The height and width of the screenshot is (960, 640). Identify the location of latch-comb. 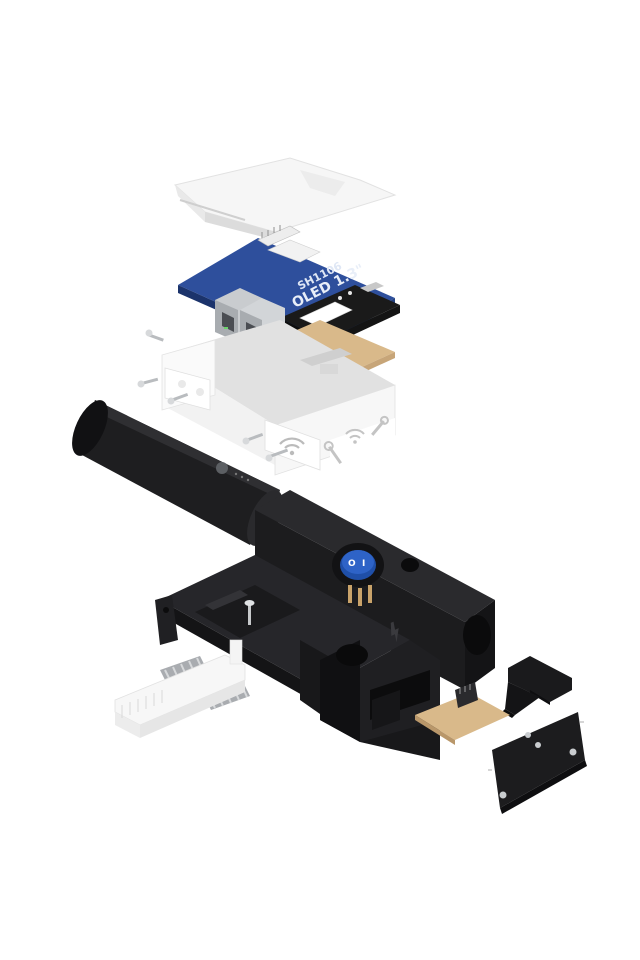
(180, 688).